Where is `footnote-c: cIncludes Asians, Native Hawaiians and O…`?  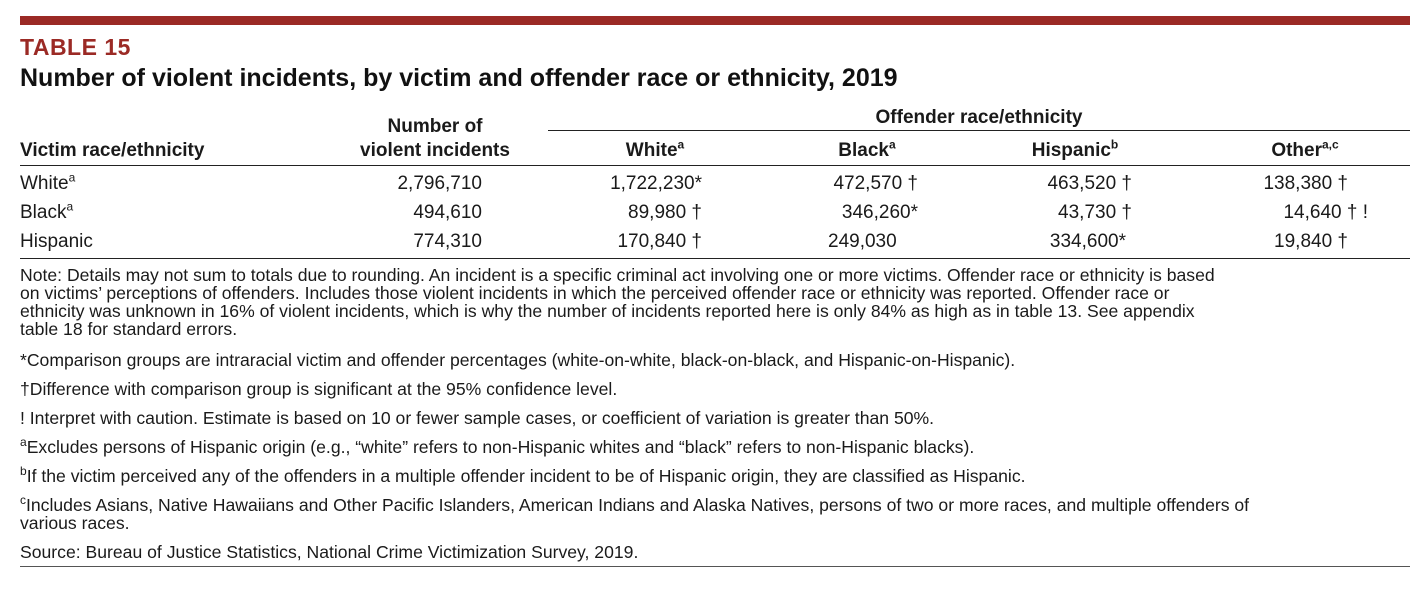
footnote-c: cIncludes Asians, Native Hawaiians and O… is located at coordinates (635, 504).